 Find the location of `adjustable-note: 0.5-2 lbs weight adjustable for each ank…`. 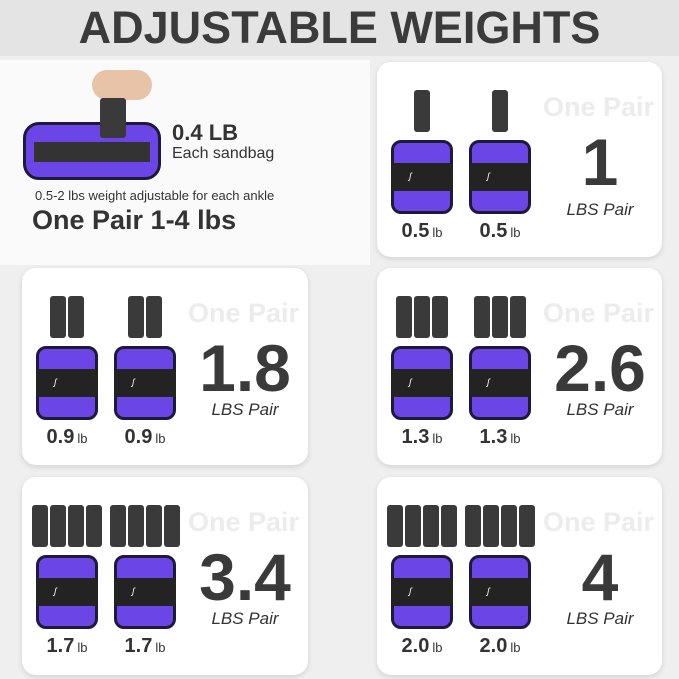

adjustable-note: 0.5-2 lbs weight adjustable for each ank… is located at coordinates (155, 195).